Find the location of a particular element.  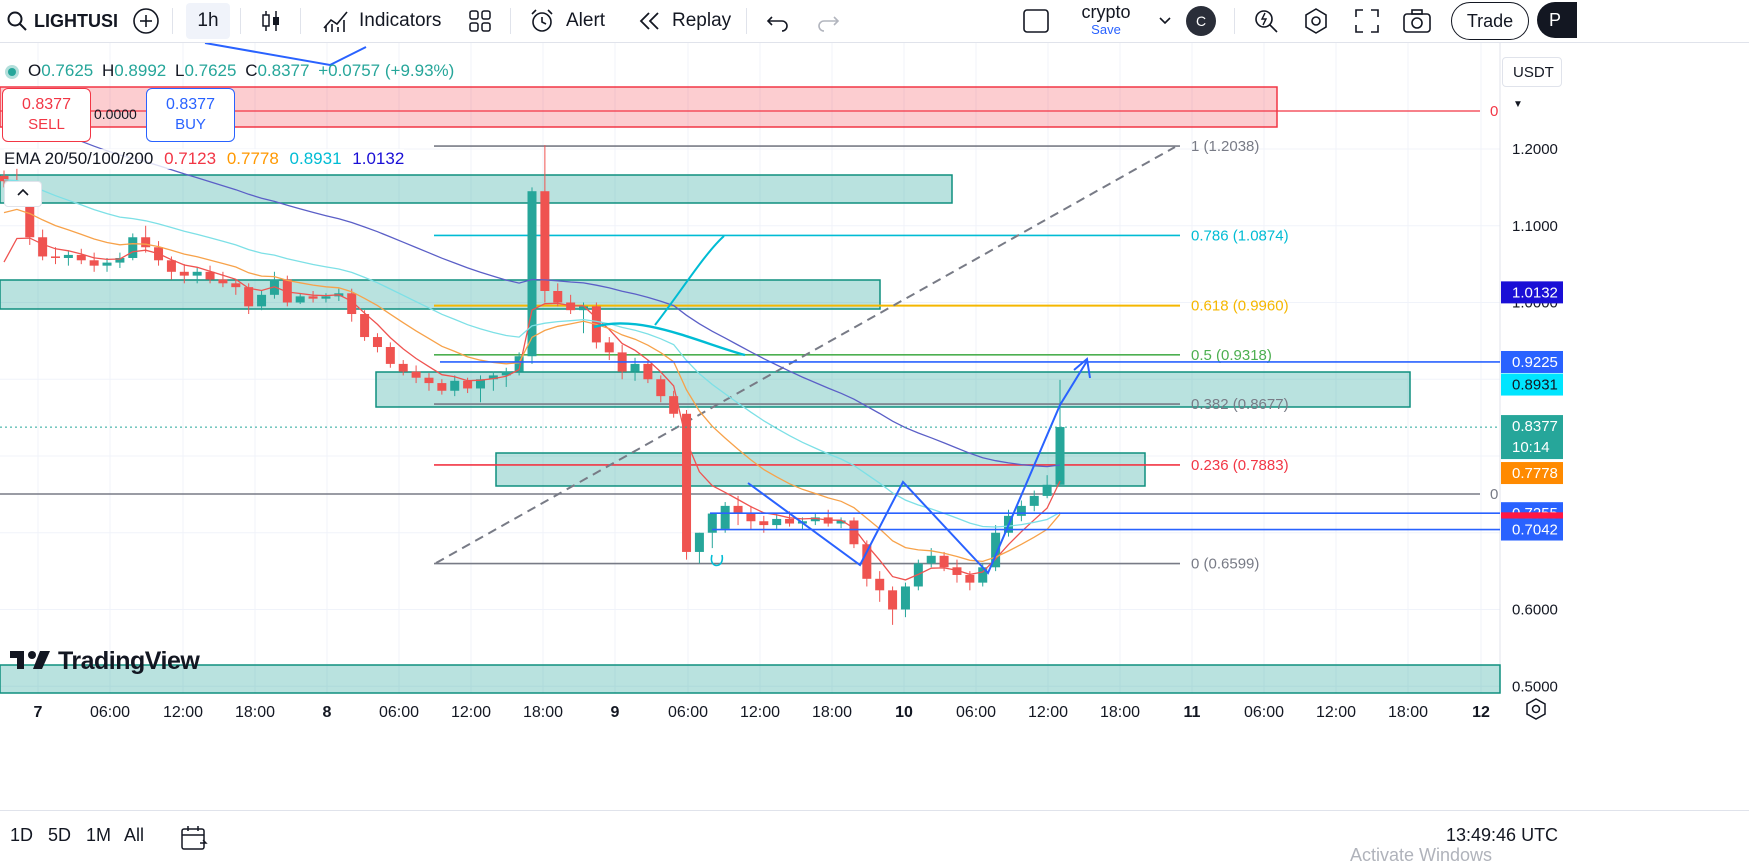

price-label-box is located at coordinates (1532, 292).